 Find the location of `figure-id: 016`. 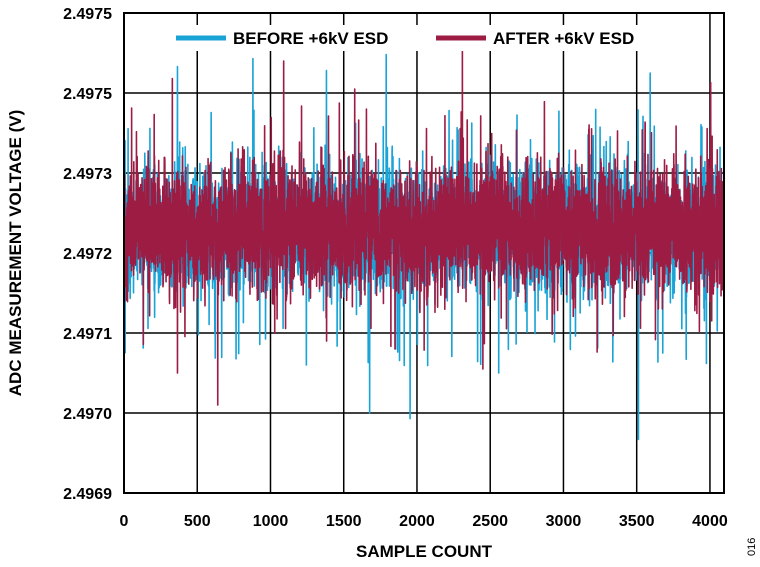

figure-id: 016 is located at coordinates (752, 547).